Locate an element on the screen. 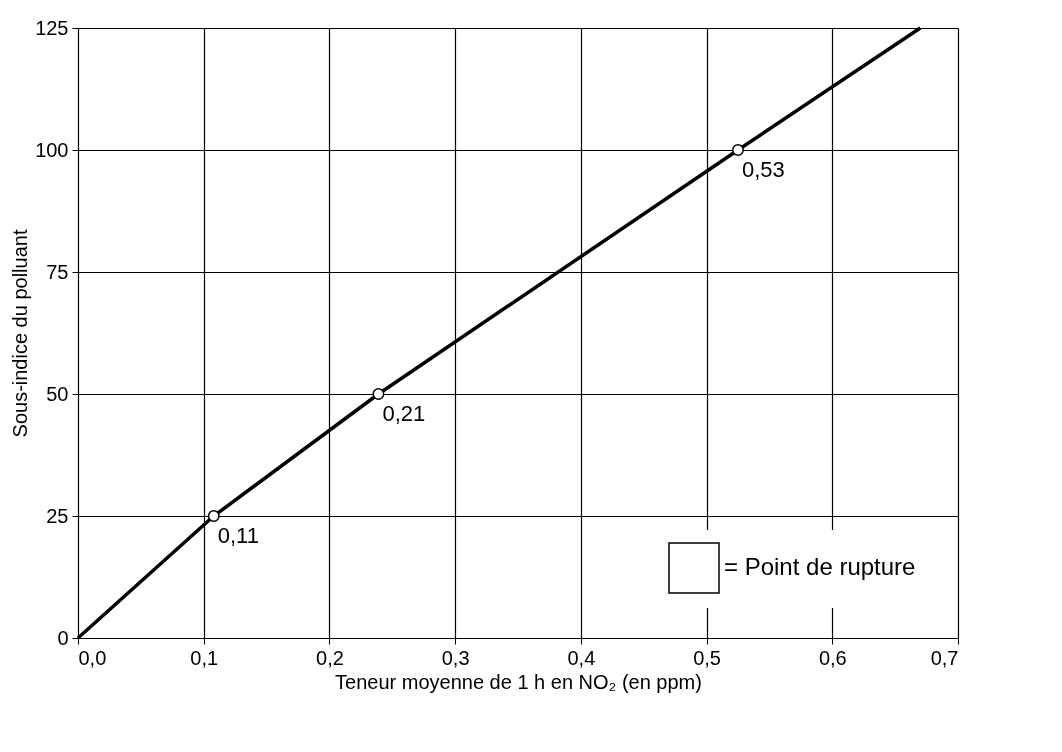  y-tick-label: 25 is located at coordinates (57, 515).